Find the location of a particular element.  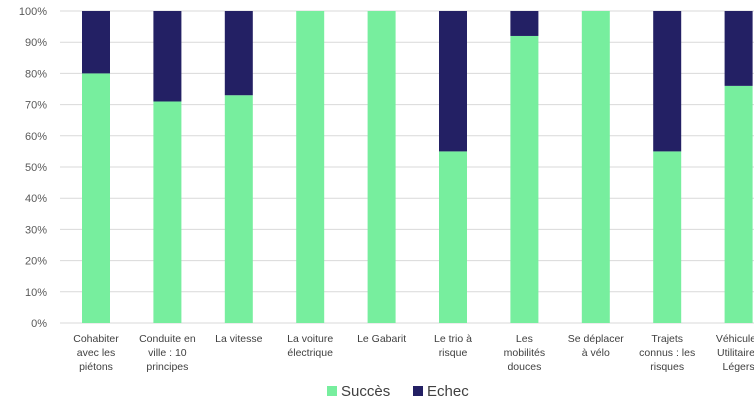

legend-label: Echec is located at coordinates (448, 391).